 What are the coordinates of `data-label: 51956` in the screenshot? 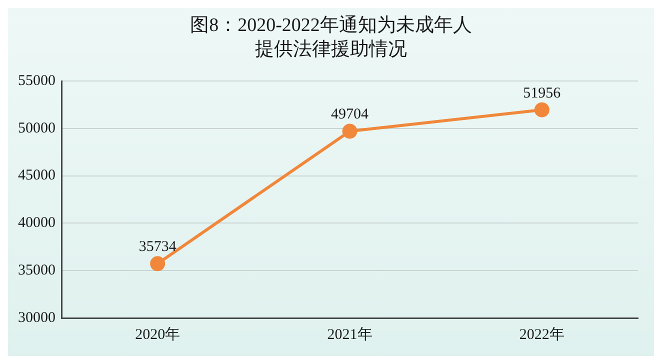 It's located at (542, 93).